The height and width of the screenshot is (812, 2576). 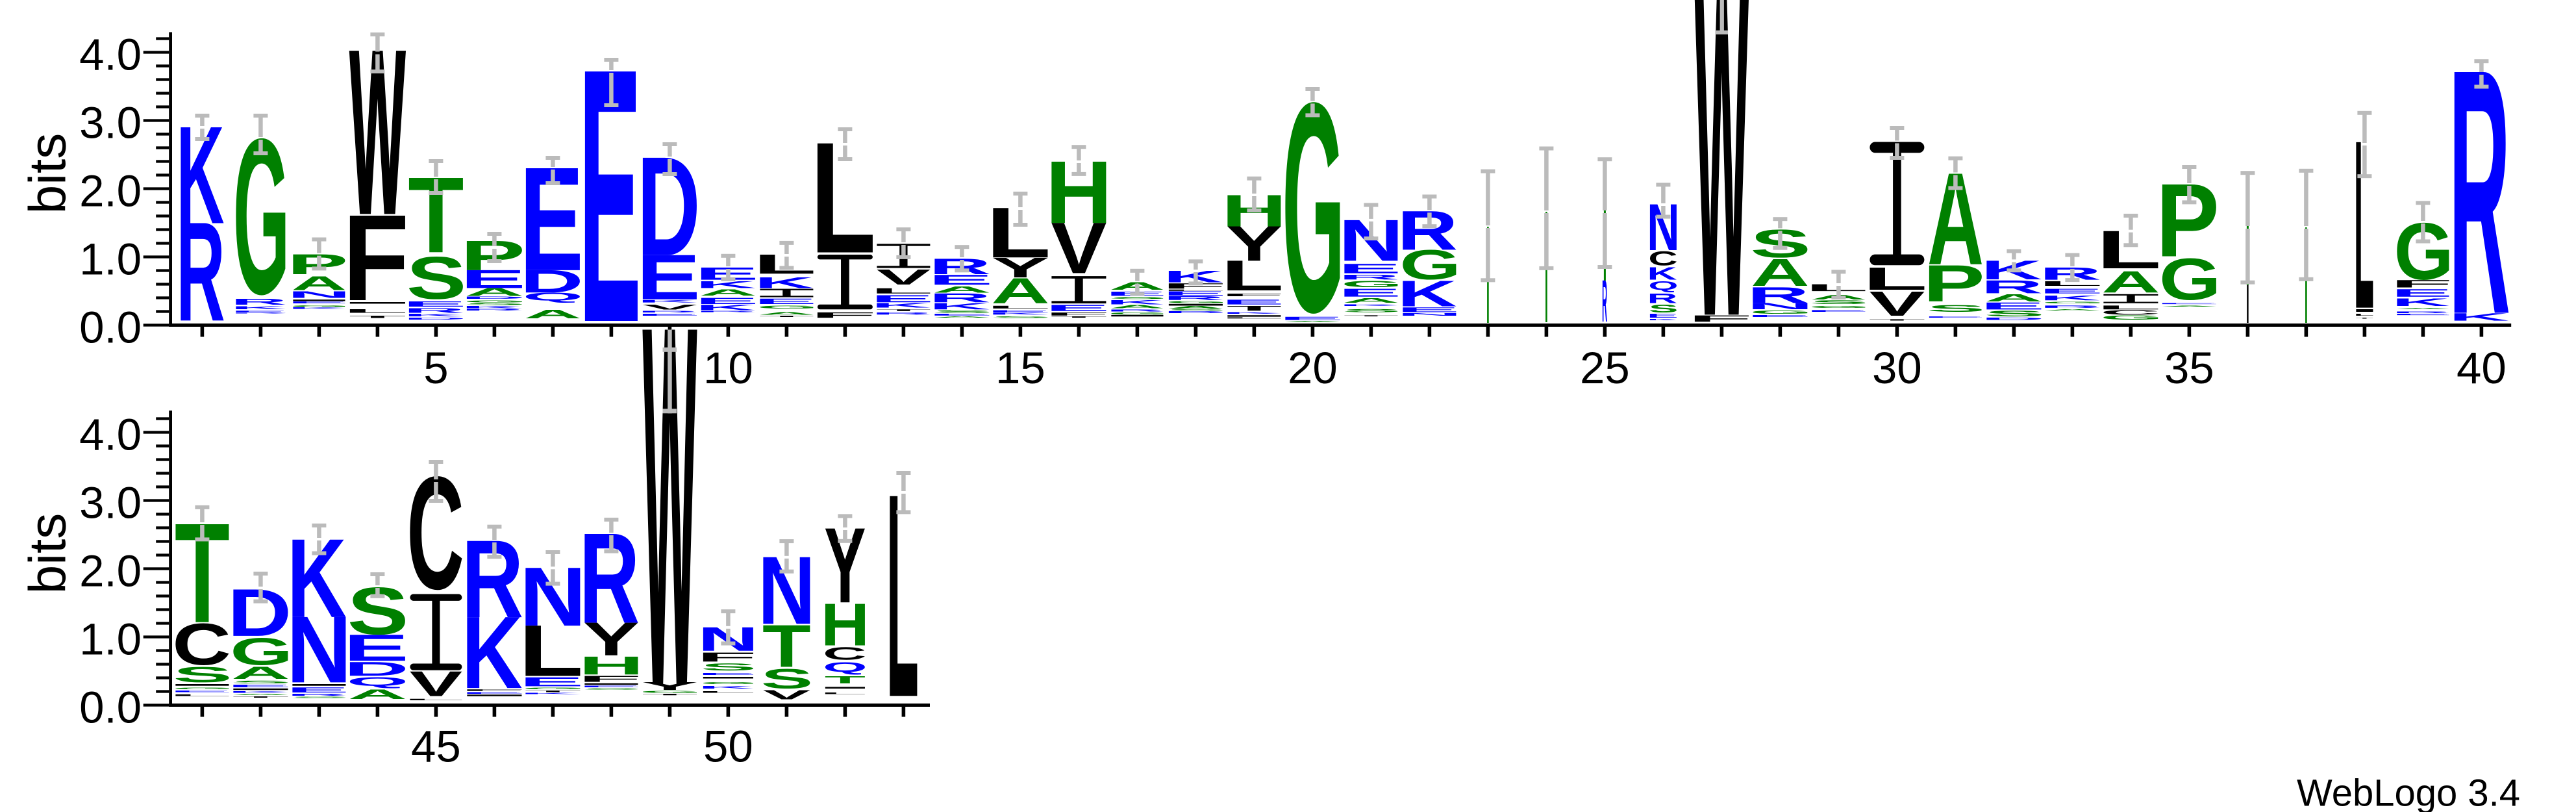 What do you see at coordinates (845, 625) in the screenshot?
I see `svg-text: H` at bounding box center [845, 625].